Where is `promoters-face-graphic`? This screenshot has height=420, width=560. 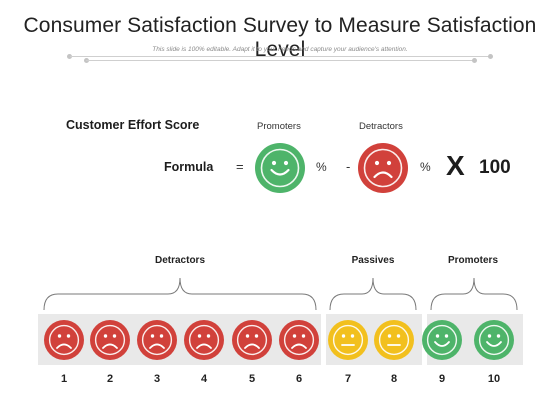 promoters-face-graphic is located at coordinates (280, 168).